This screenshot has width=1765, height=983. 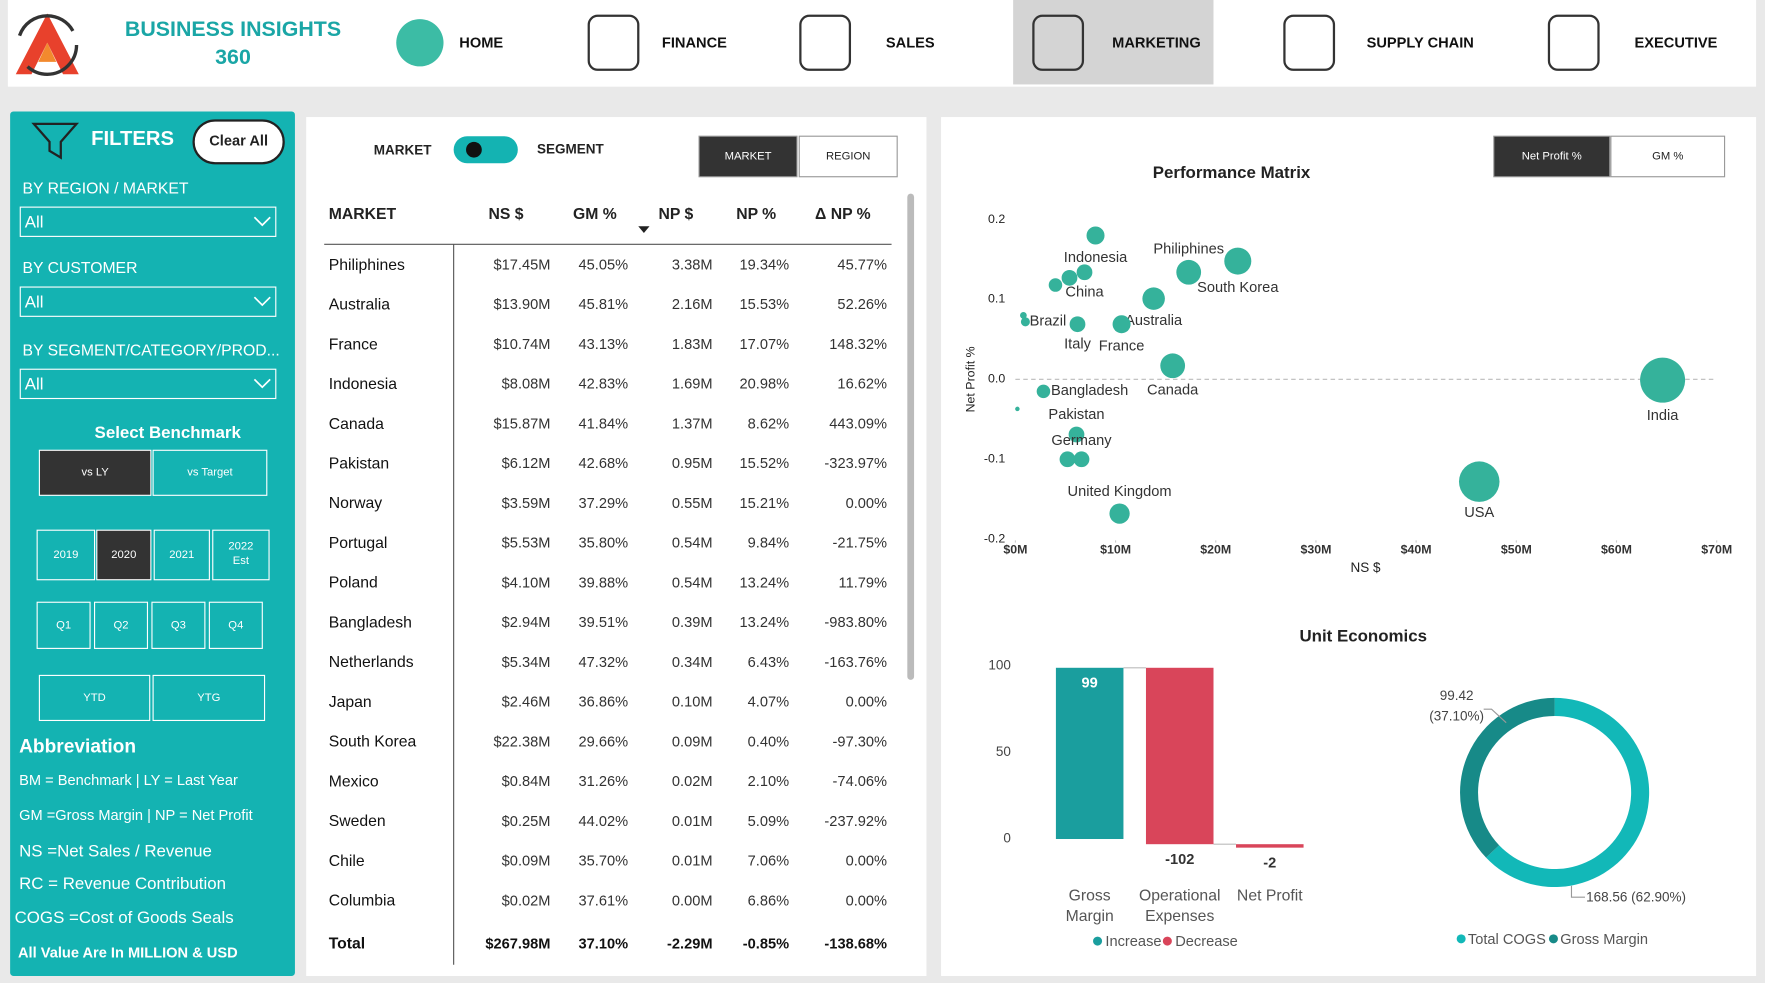 I want to click on clear-button, so click(x=238, y=142).